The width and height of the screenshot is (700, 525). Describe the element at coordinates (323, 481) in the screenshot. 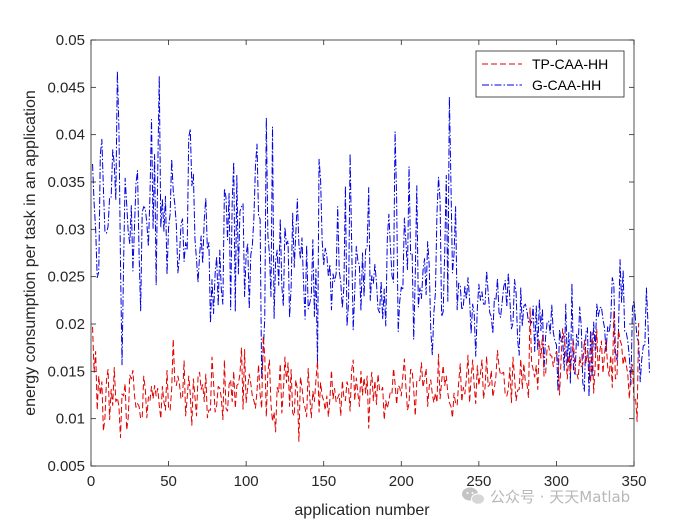

I see `x-tick-label: 150` at that location.